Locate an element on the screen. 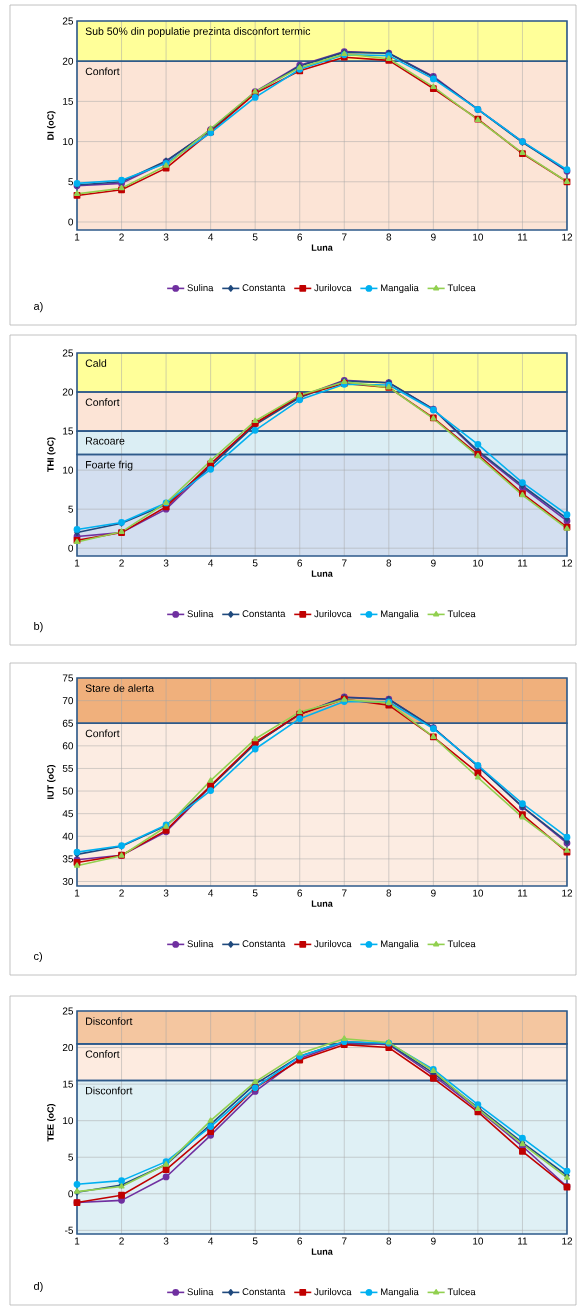 The image size is (578, 1309). y-tick-label: 50 is located at coordinates (68, 791).